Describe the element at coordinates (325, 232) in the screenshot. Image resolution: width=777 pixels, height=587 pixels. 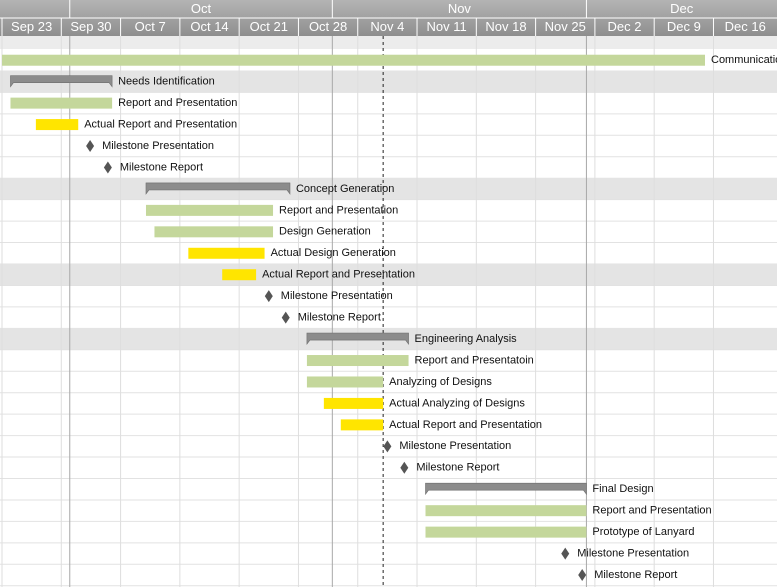
I see `task-label: Design Generation` at that location.